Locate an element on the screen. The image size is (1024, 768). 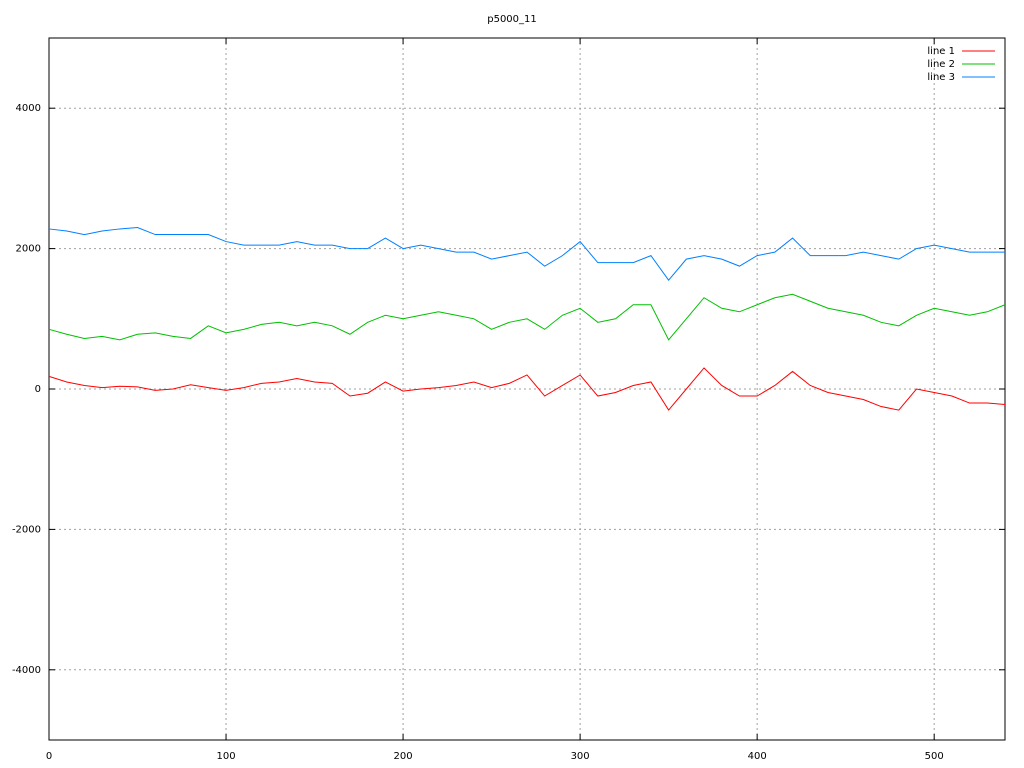
legend-label: line 1 is located at coordinates (941, 51).